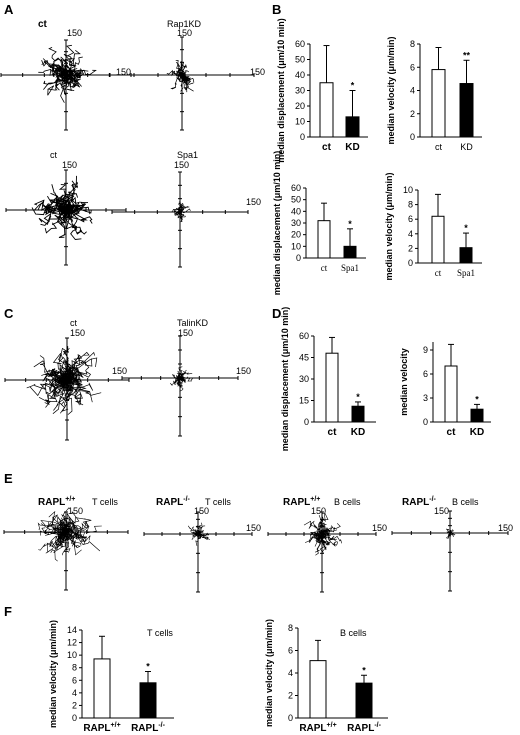  Describe the element at coordinates (296, 235) in the screenshot. I see `y-tick-label: 20` at that location.